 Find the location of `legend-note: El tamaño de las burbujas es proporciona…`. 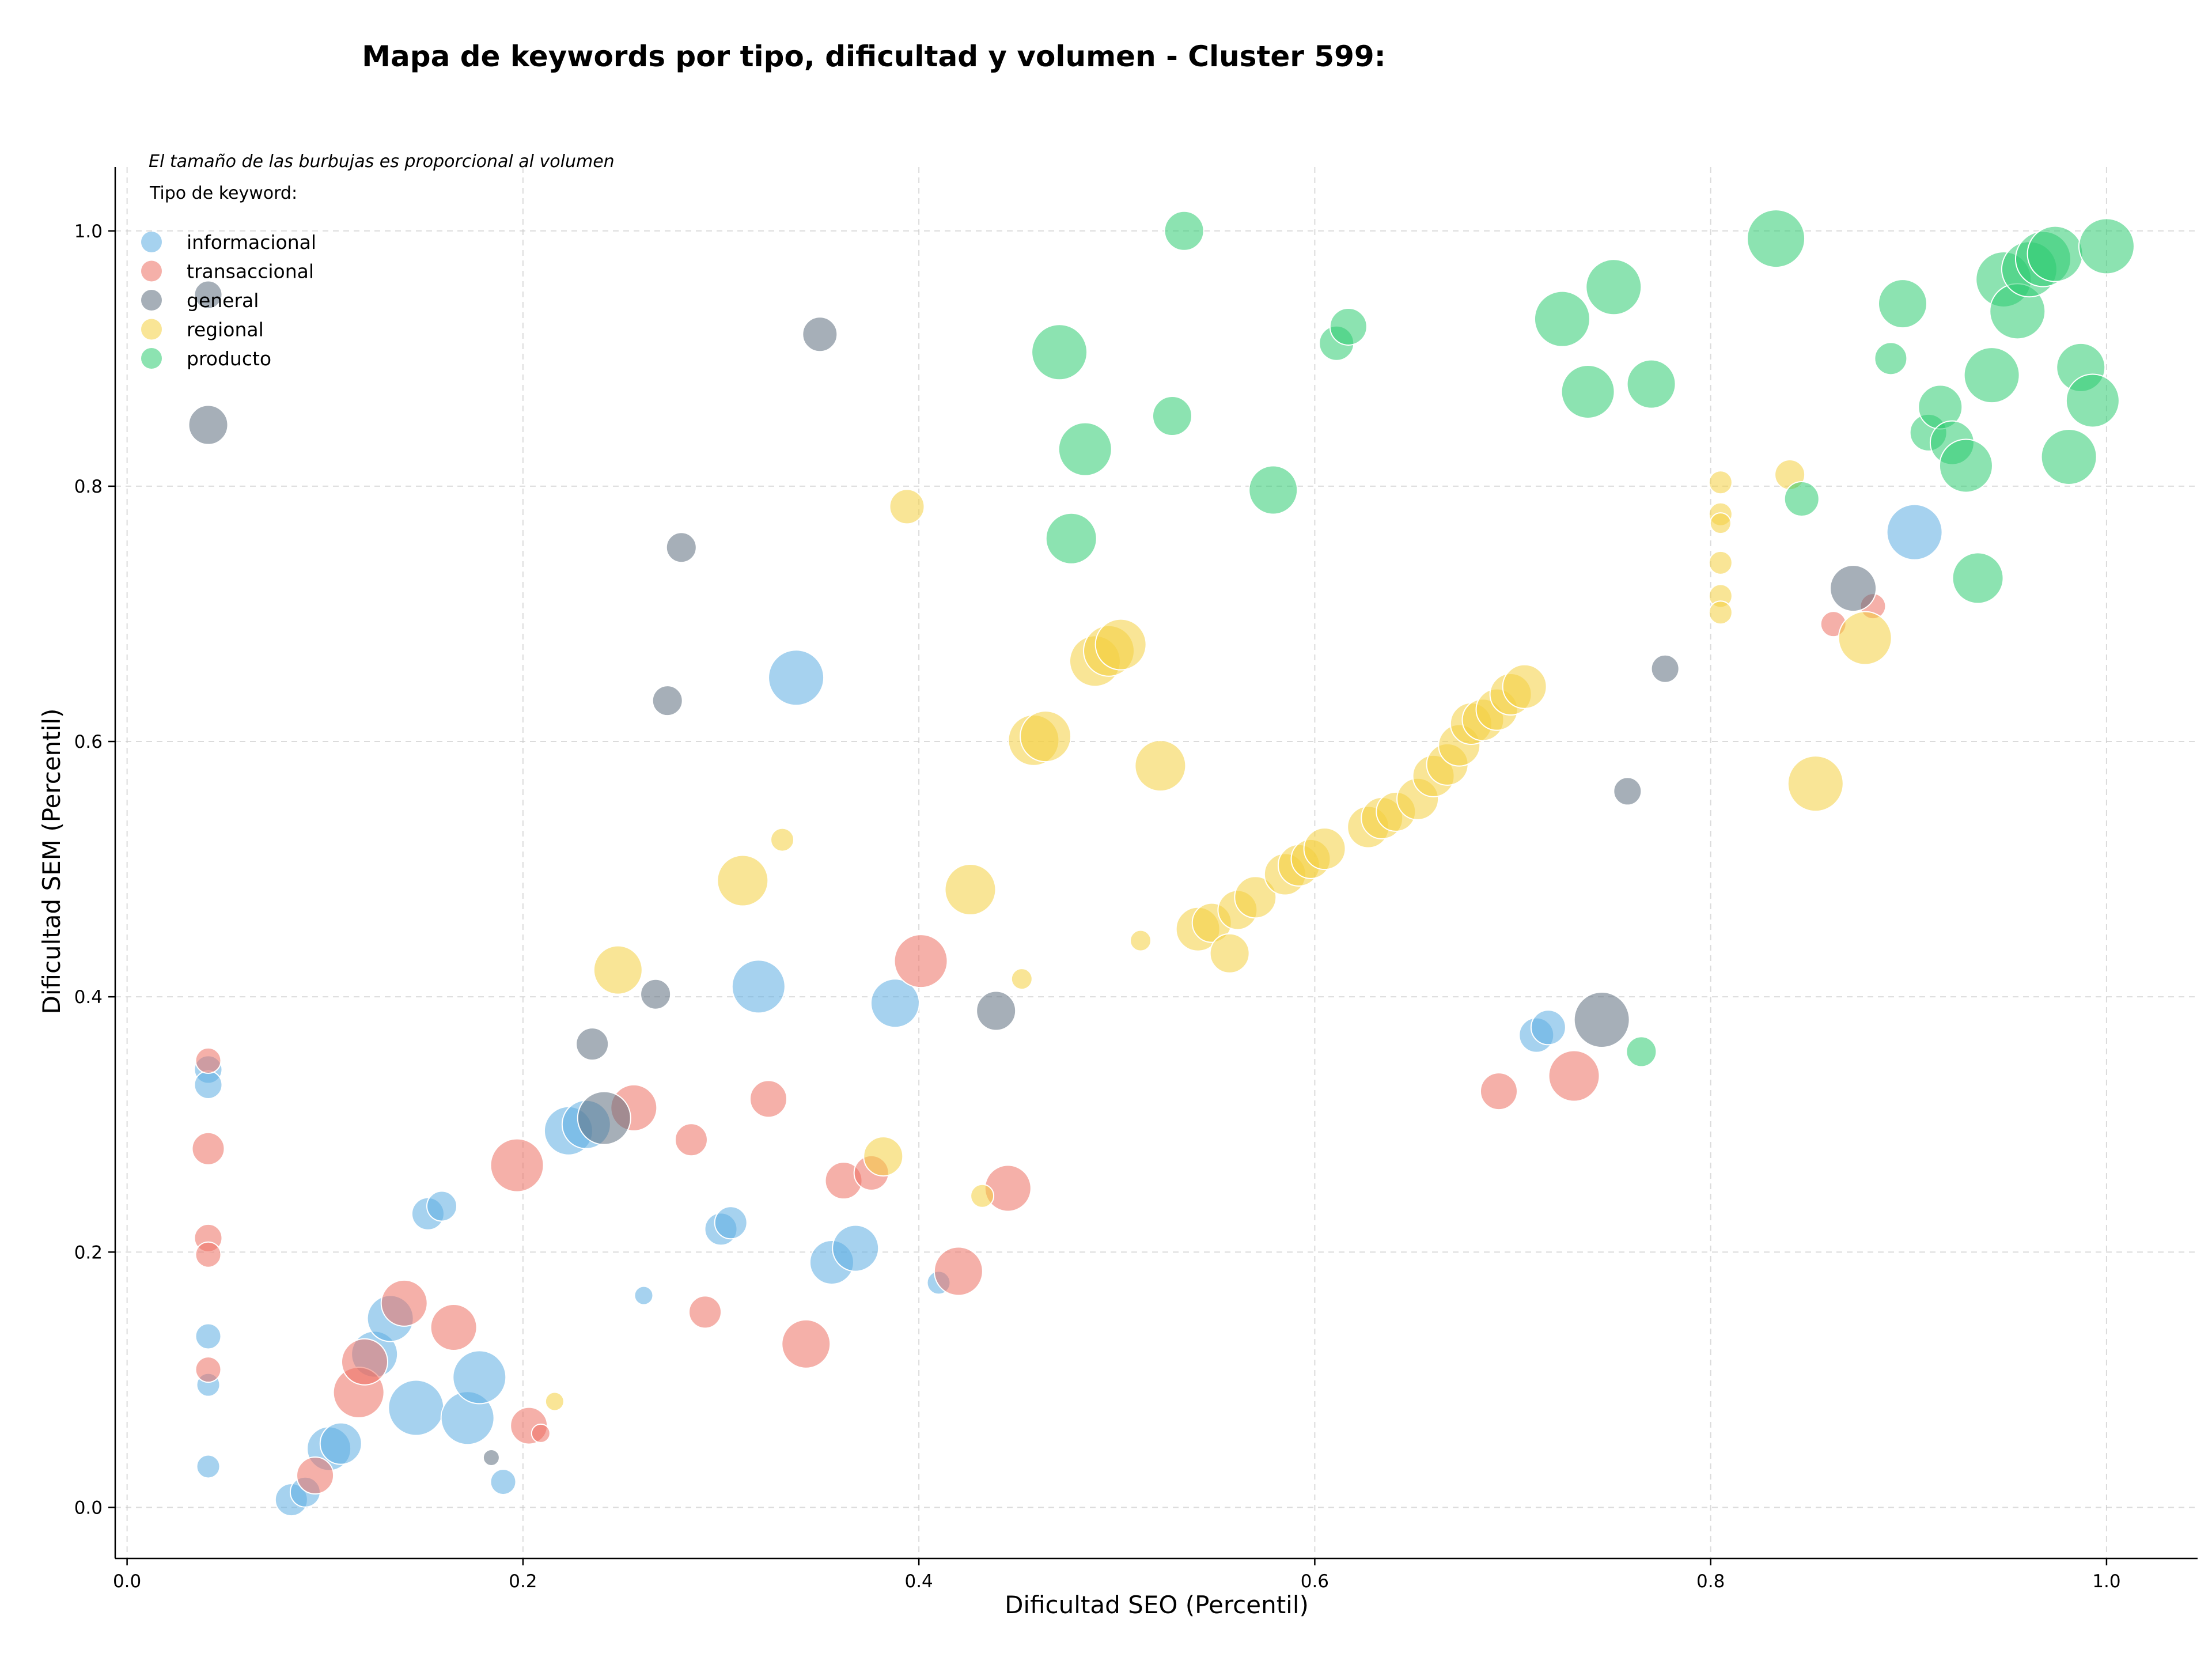

legend-note: El tamaño de las burbujas es proporciona… is located at coordinates (382, 162).